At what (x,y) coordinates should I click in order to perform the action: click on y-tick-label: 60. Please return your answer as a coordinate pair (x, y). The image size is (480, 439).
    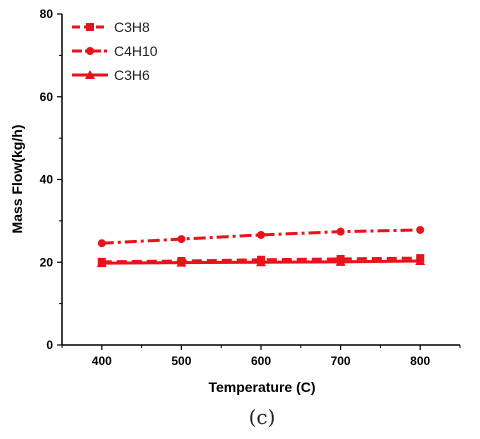
    Looking at the image, I should click on (47, 97).